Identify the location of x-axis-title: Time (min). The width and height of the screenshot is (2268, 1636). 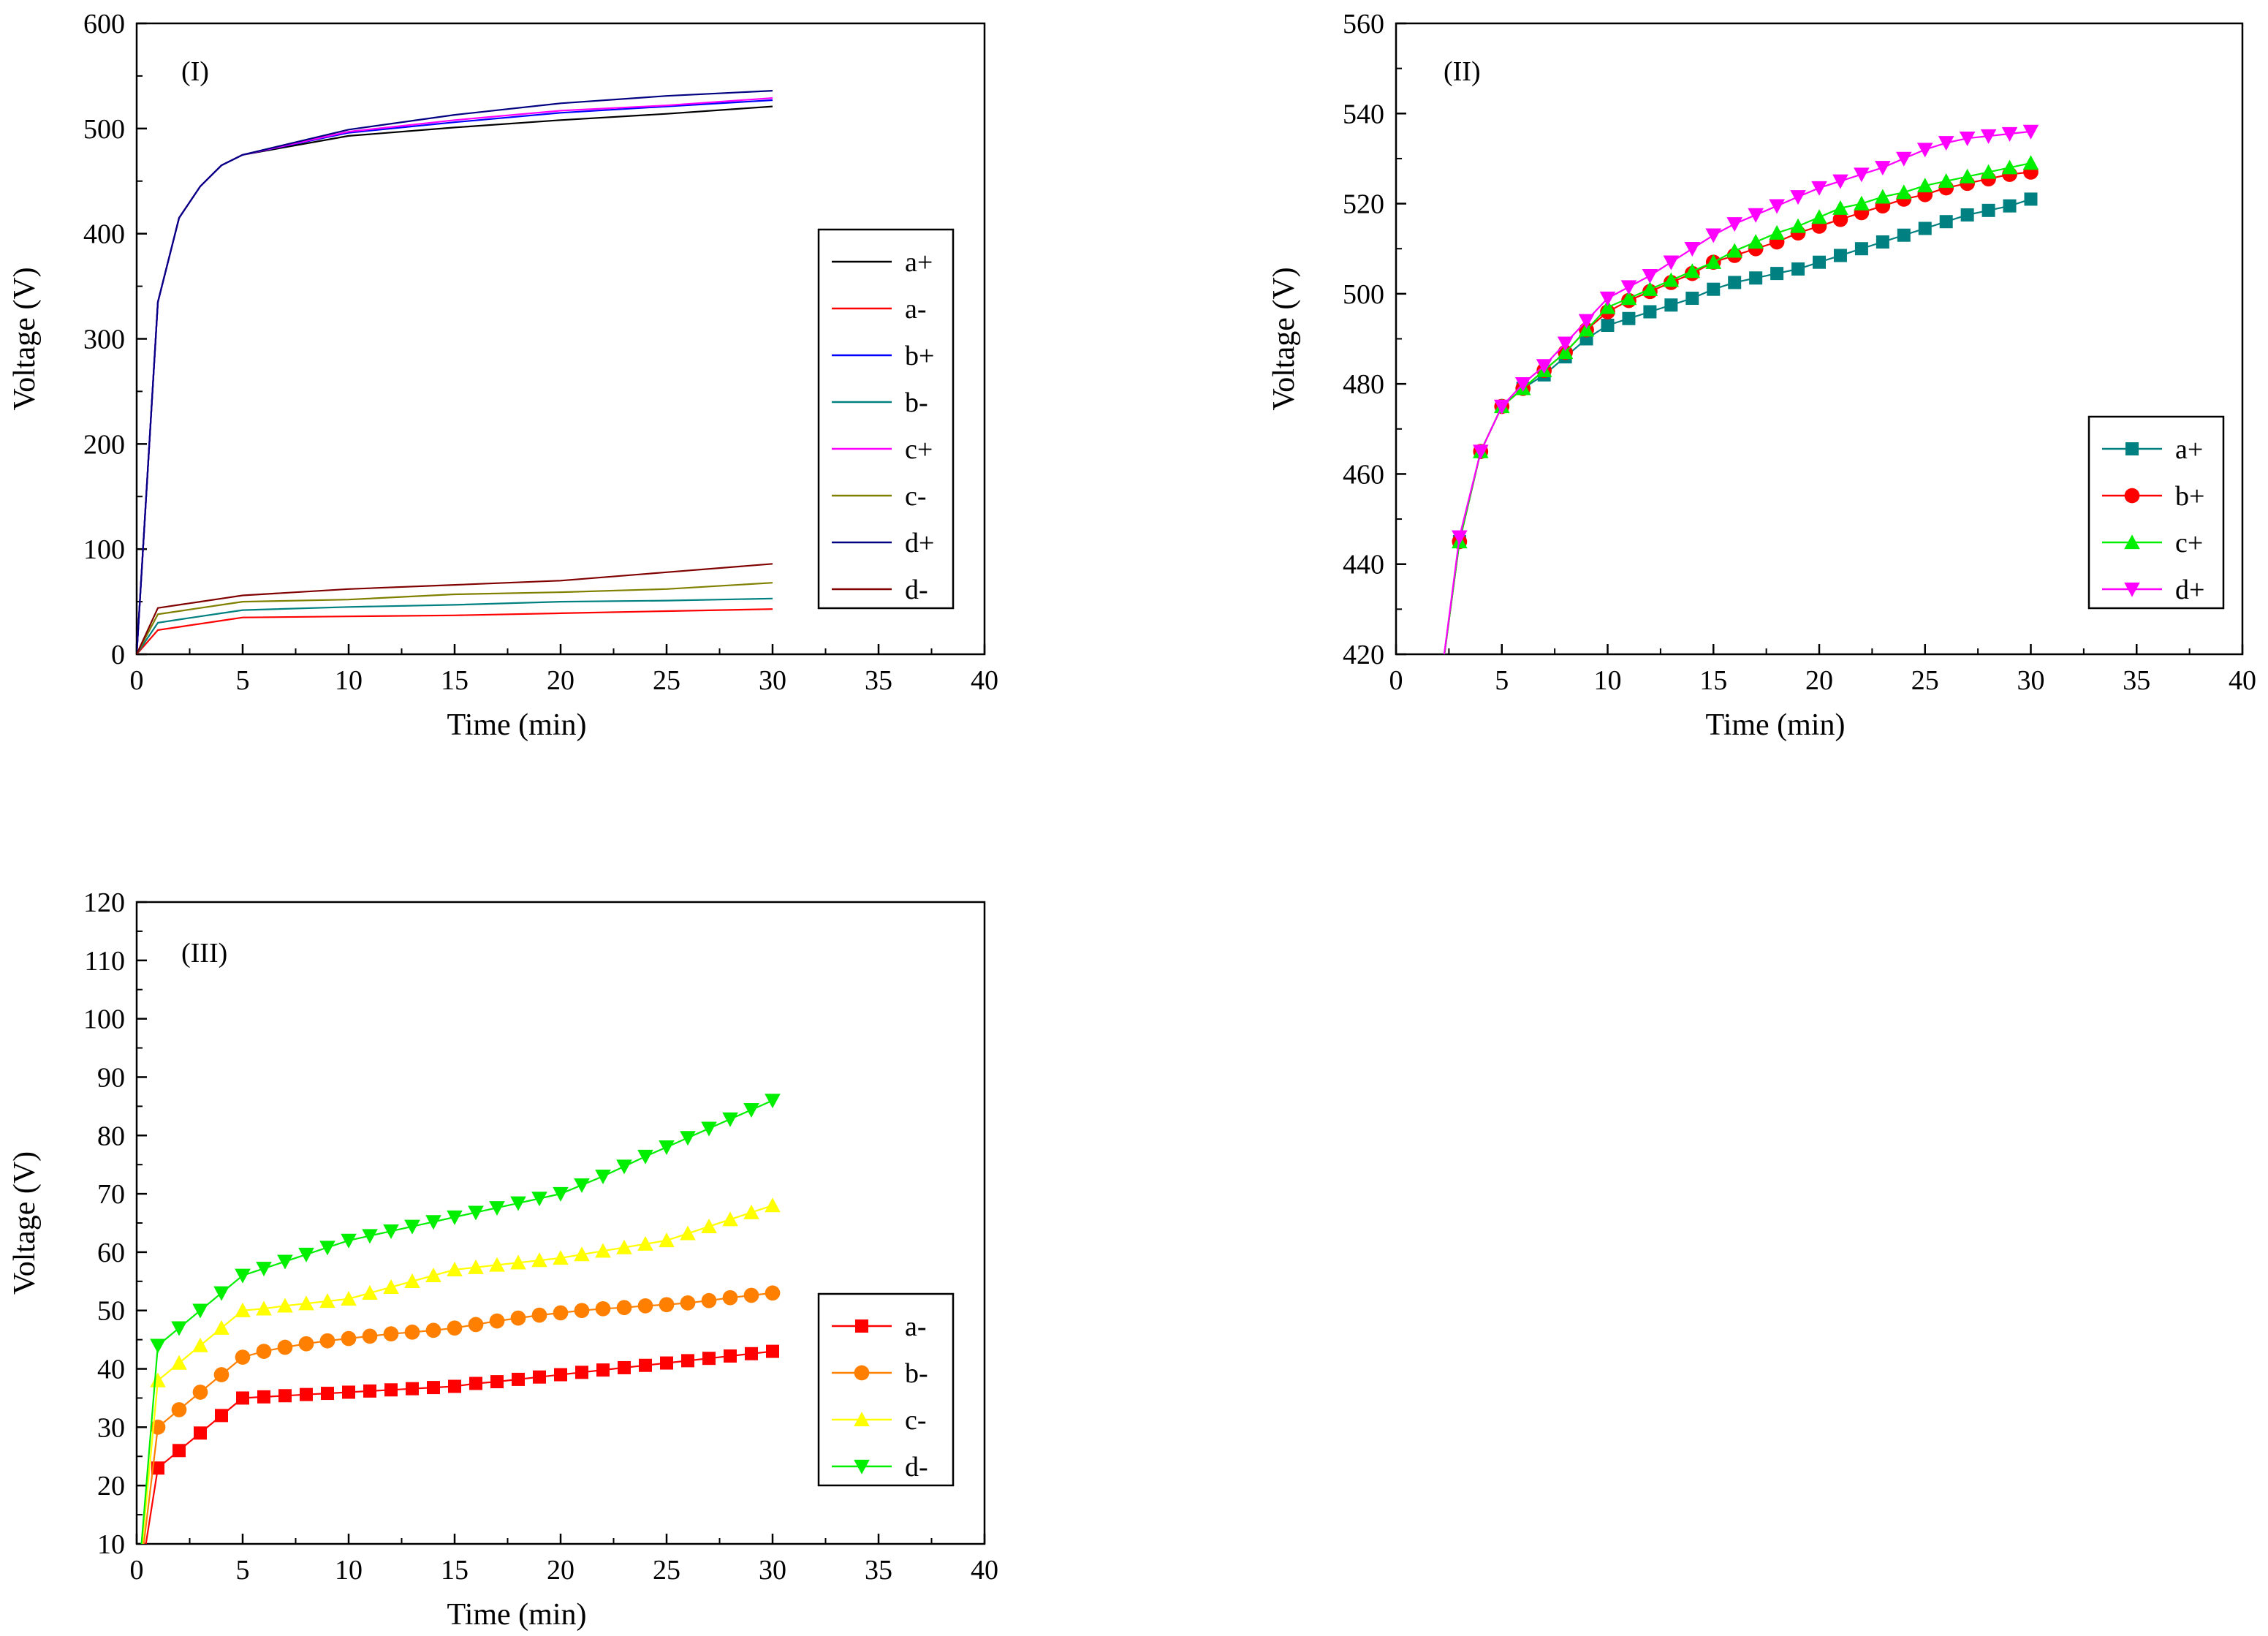
(517, 1615).